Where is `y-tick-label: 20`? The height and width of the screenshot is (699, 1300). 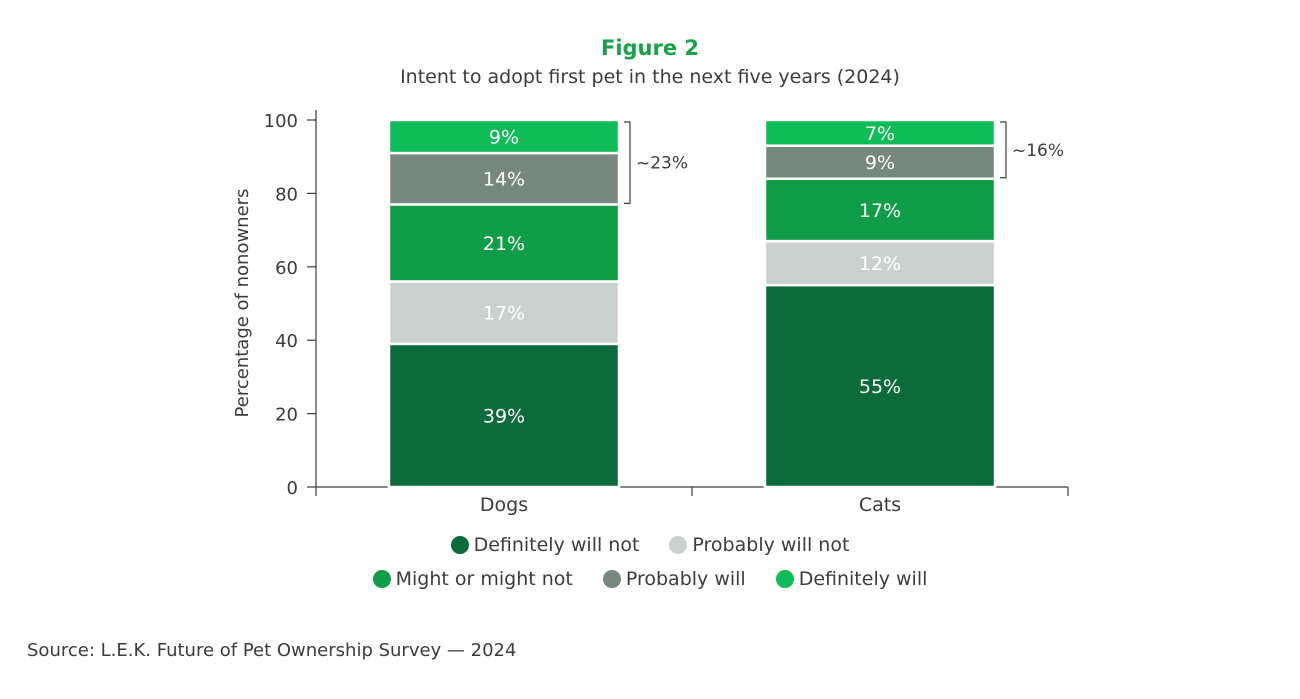
y-tick-label: 20 is located at coordinates (286, 415).